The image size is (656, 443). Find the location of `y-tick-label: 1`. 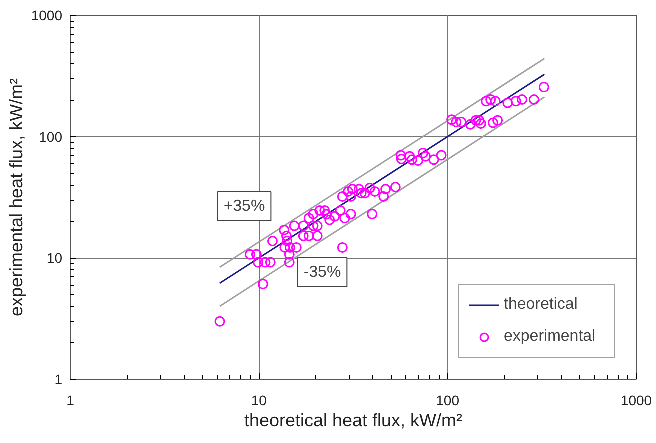

y-tick-label: 1 is located at coordinates (58, 380).